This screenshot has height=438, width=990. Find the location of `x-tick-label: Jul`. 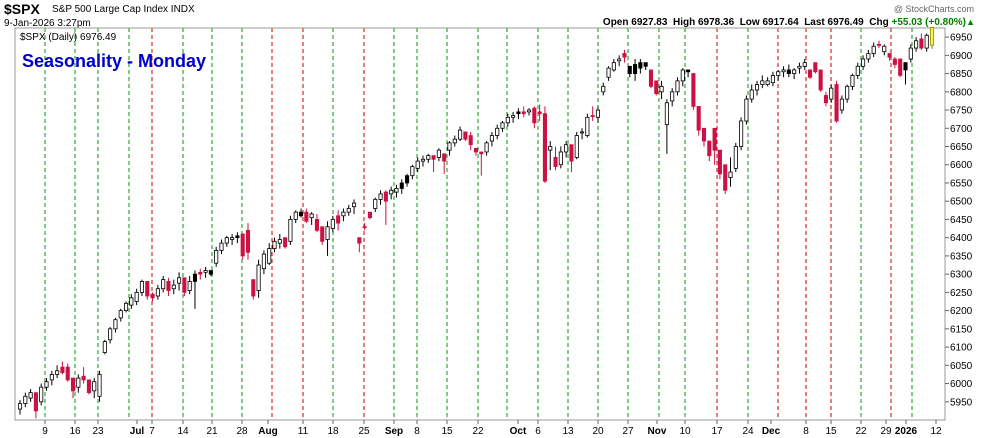

x-tick-label: Jul is located at coordinates (137, 431).